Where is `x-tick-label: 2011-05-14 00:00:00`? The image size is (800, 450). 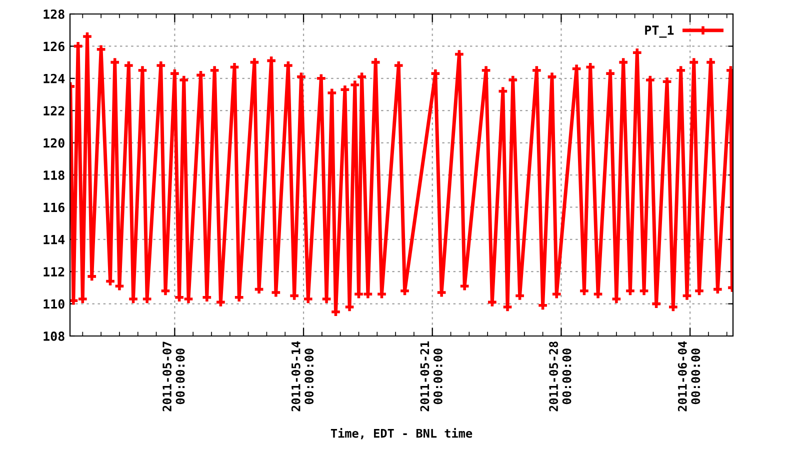
x-tick-label: 2011-05-14 00:00:00 is located at coordinates (302, 376).